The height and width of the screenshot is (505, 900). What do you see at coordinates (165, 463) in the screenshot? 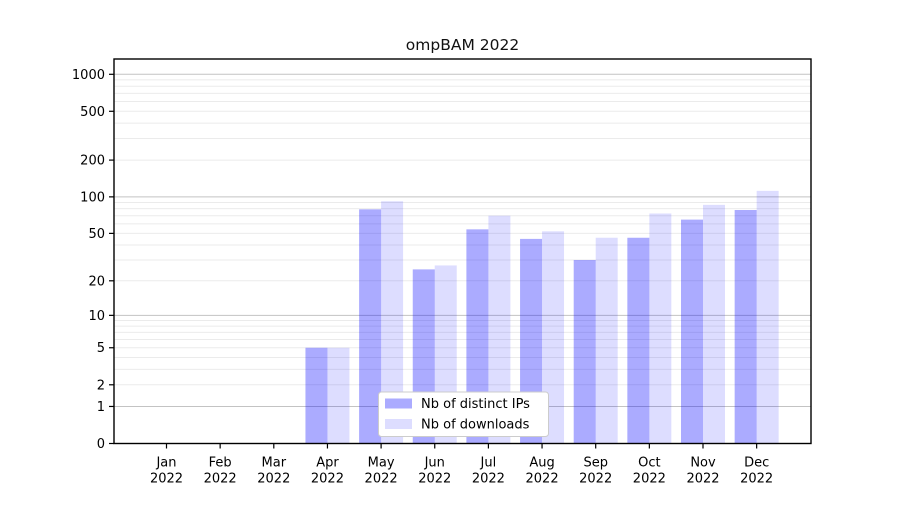
I see `x-tick-label-month: Jan` at bounding box center [165, 463].